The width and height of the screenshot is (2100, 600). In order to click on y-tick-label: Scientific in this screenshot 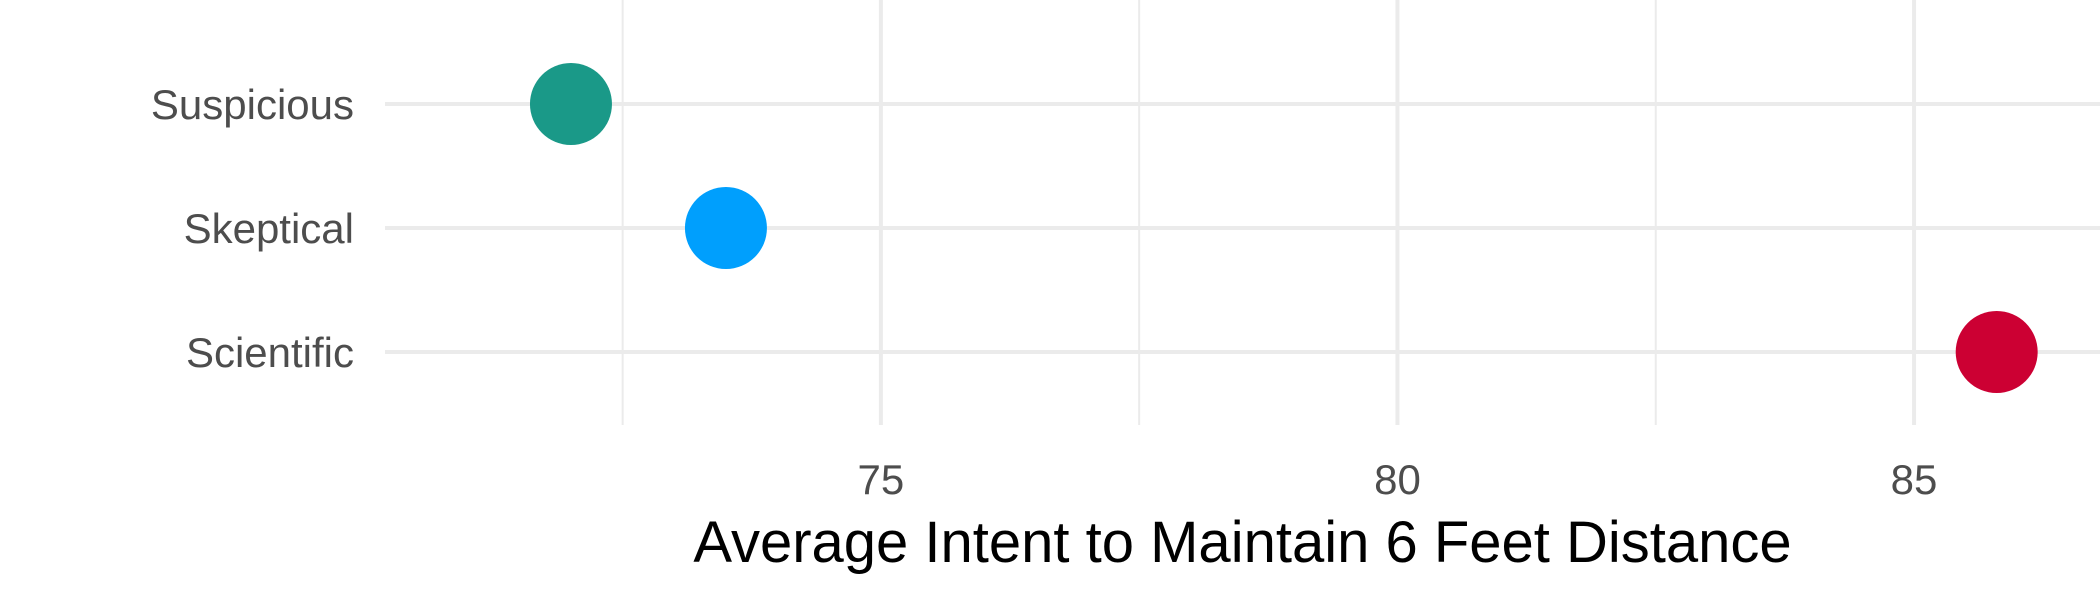, I will do `click(270, 352)`.